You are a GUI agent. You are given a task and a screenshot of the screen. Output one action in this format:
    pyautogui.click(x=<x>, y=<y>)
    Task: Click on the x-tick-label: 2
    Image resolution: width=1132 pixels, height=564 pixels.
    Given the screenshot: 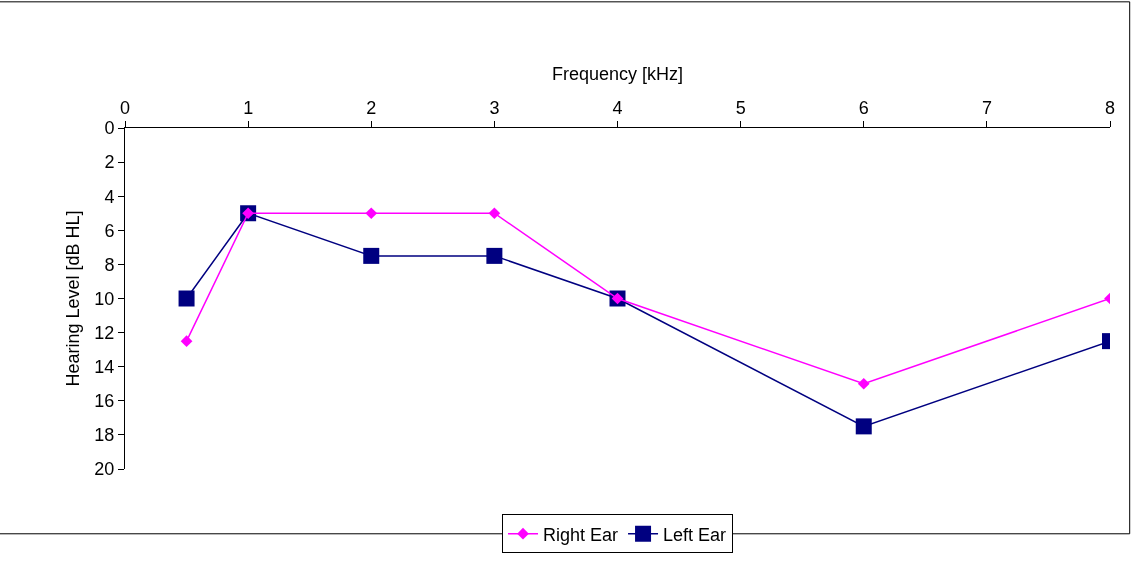 What is the action you would take?
    pyautogui.click(x=371, y=107)
    